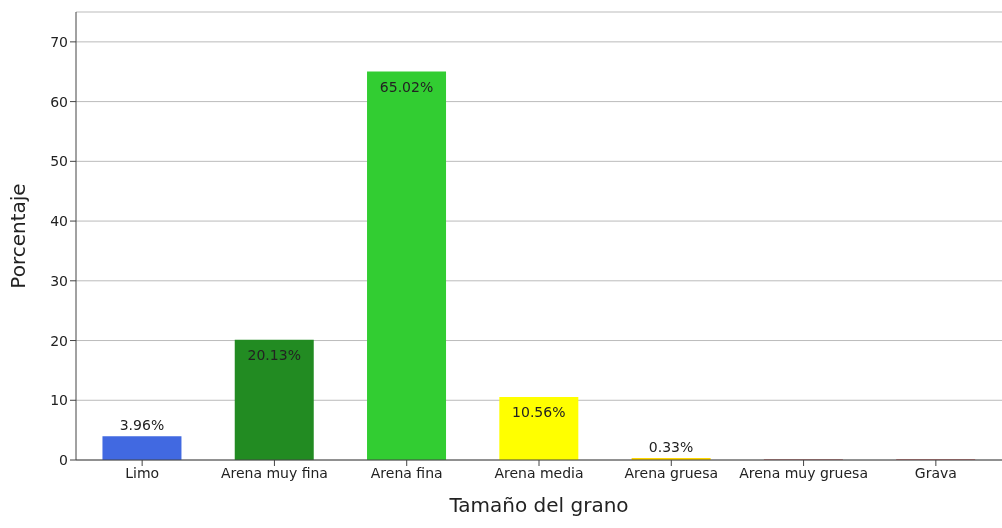  Describe the element at coordinates (539, 472) in the screenshot. I see `x-tick-label: Arena media` at that location.